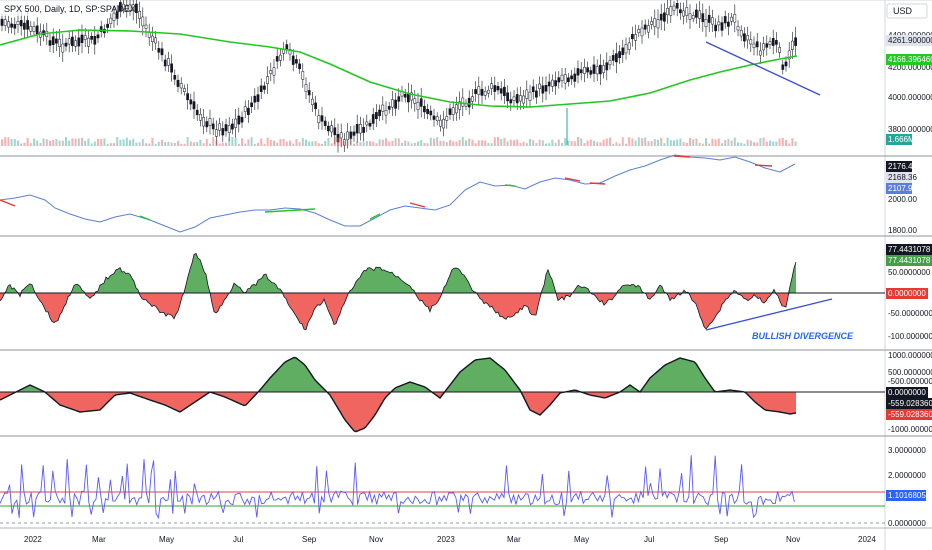 Image resolution: width=932 pixels, height=550 pixels. I want to click on cumulative-negative-area, so click(398, 412).